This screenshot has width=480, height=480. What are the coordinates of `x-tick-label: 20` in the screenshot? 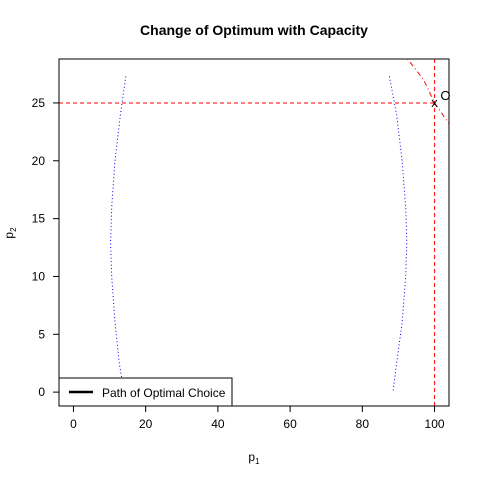 It's located at (146, 424).